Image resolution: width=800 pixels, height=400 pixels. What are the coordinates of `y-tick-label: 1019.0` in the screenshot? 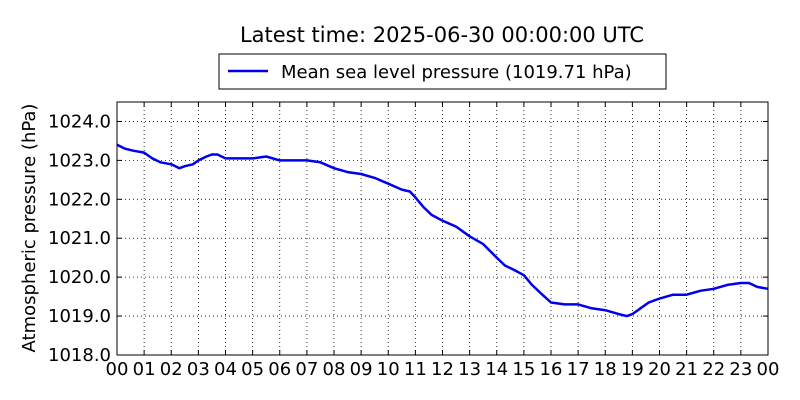 It's located at (79, 316).